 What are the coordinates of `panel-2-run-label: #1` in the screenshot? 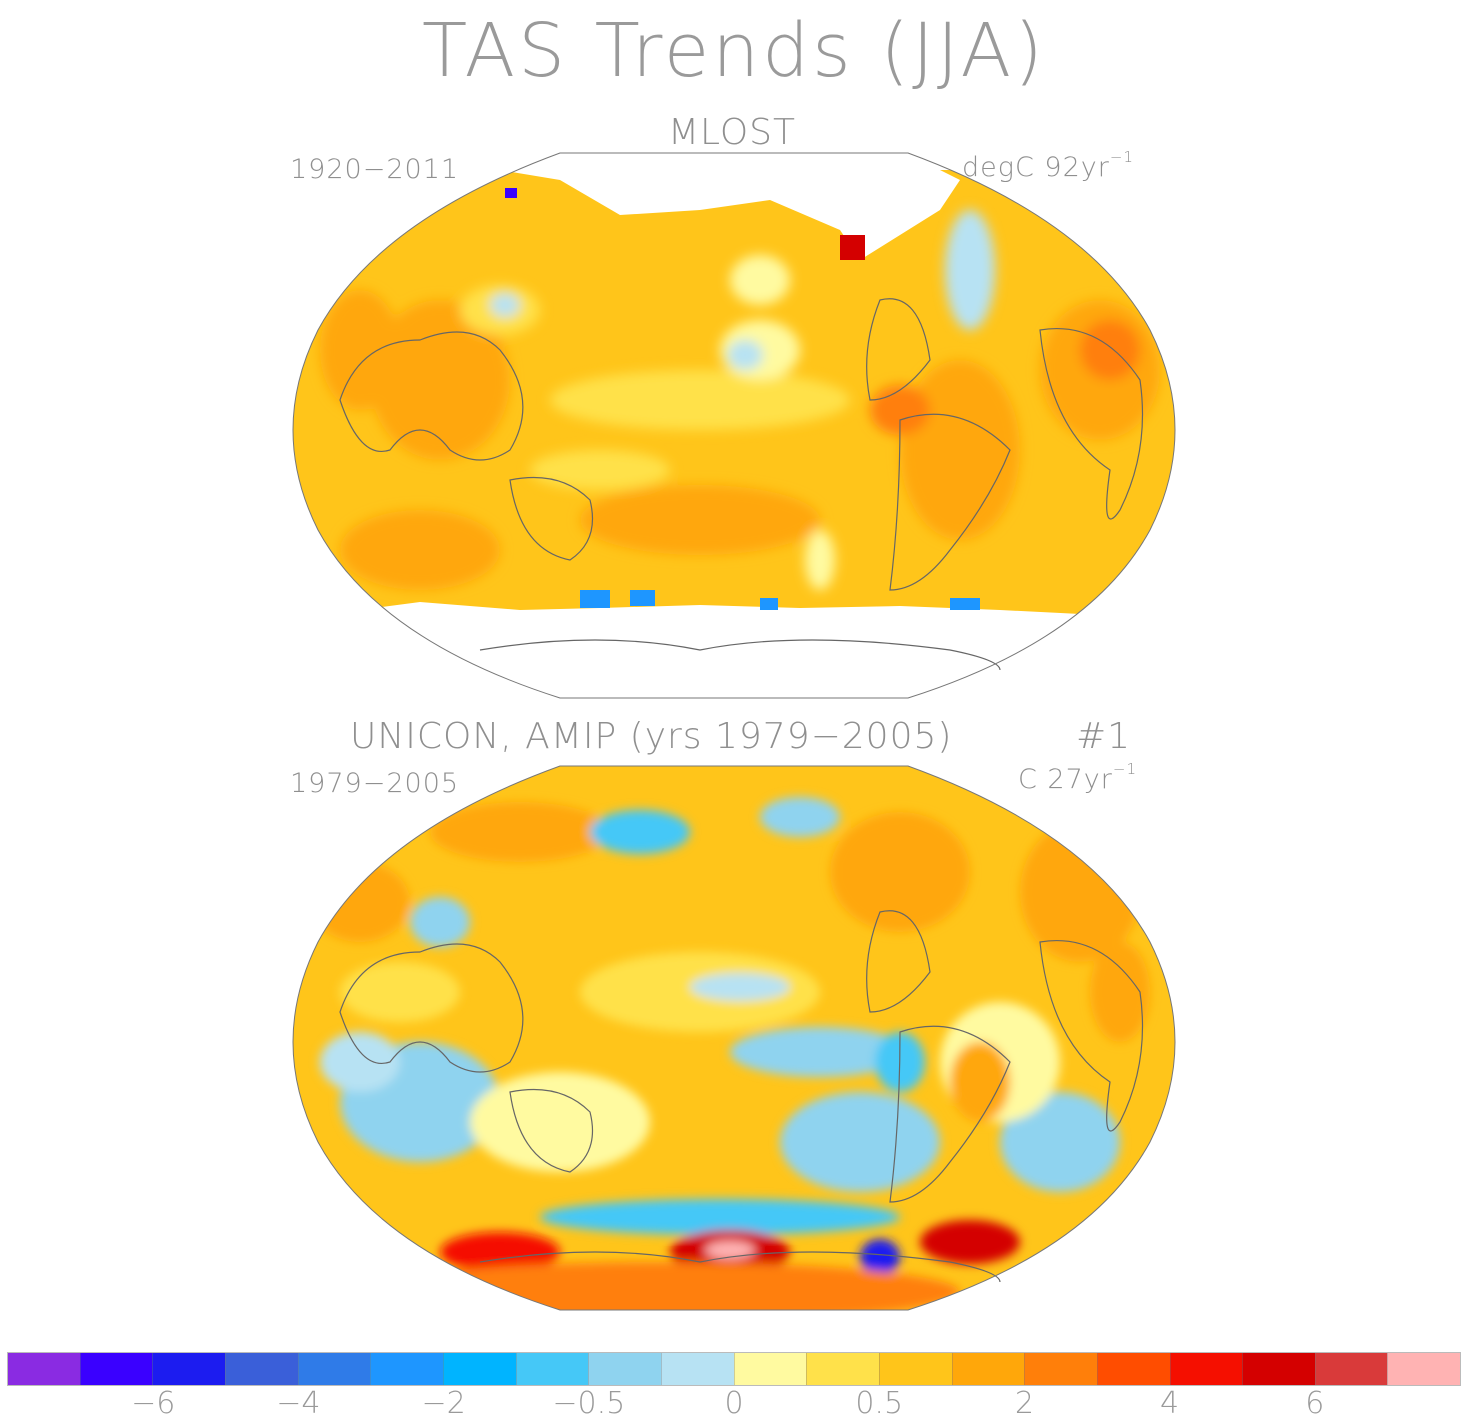 It's located at (1104, 736).